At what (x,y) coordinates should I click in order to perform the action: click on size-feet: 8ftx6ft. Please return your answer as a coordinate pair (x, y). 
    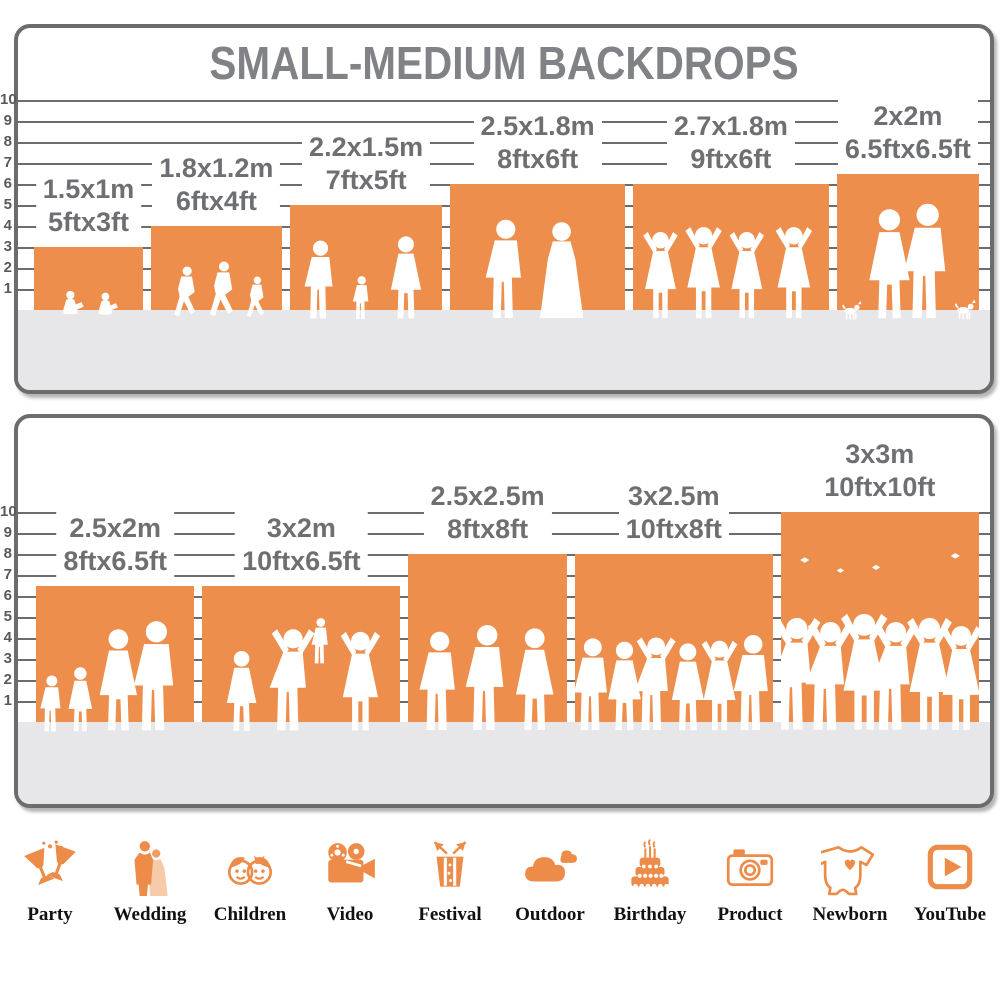
    Looking at the image, I should click on (538, 159).